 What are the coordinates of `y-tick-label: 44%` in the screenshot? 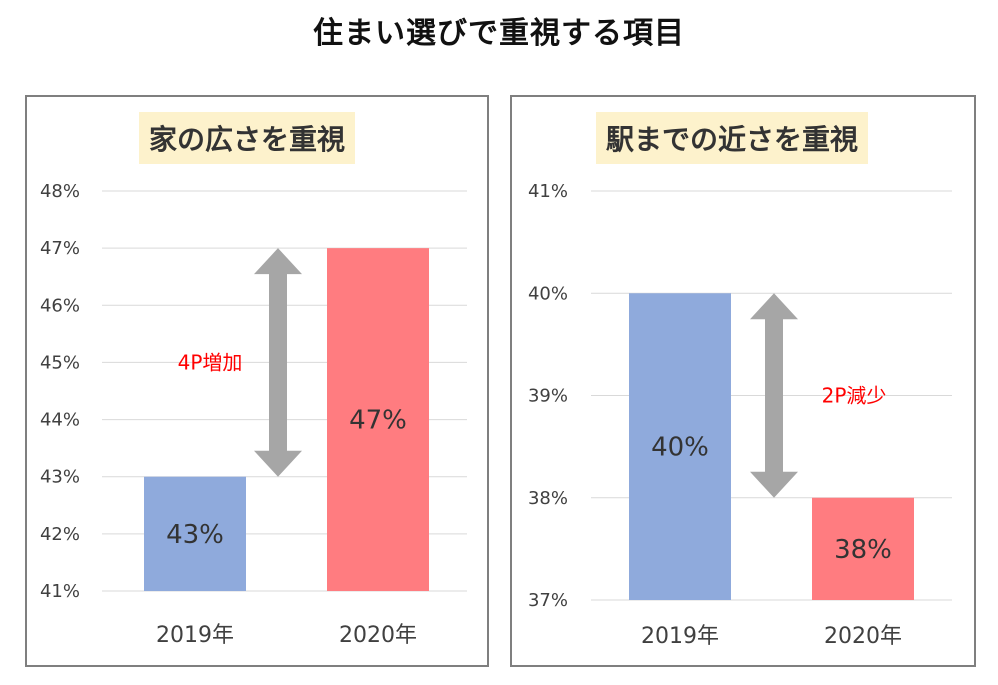 It's located at (60, 420).